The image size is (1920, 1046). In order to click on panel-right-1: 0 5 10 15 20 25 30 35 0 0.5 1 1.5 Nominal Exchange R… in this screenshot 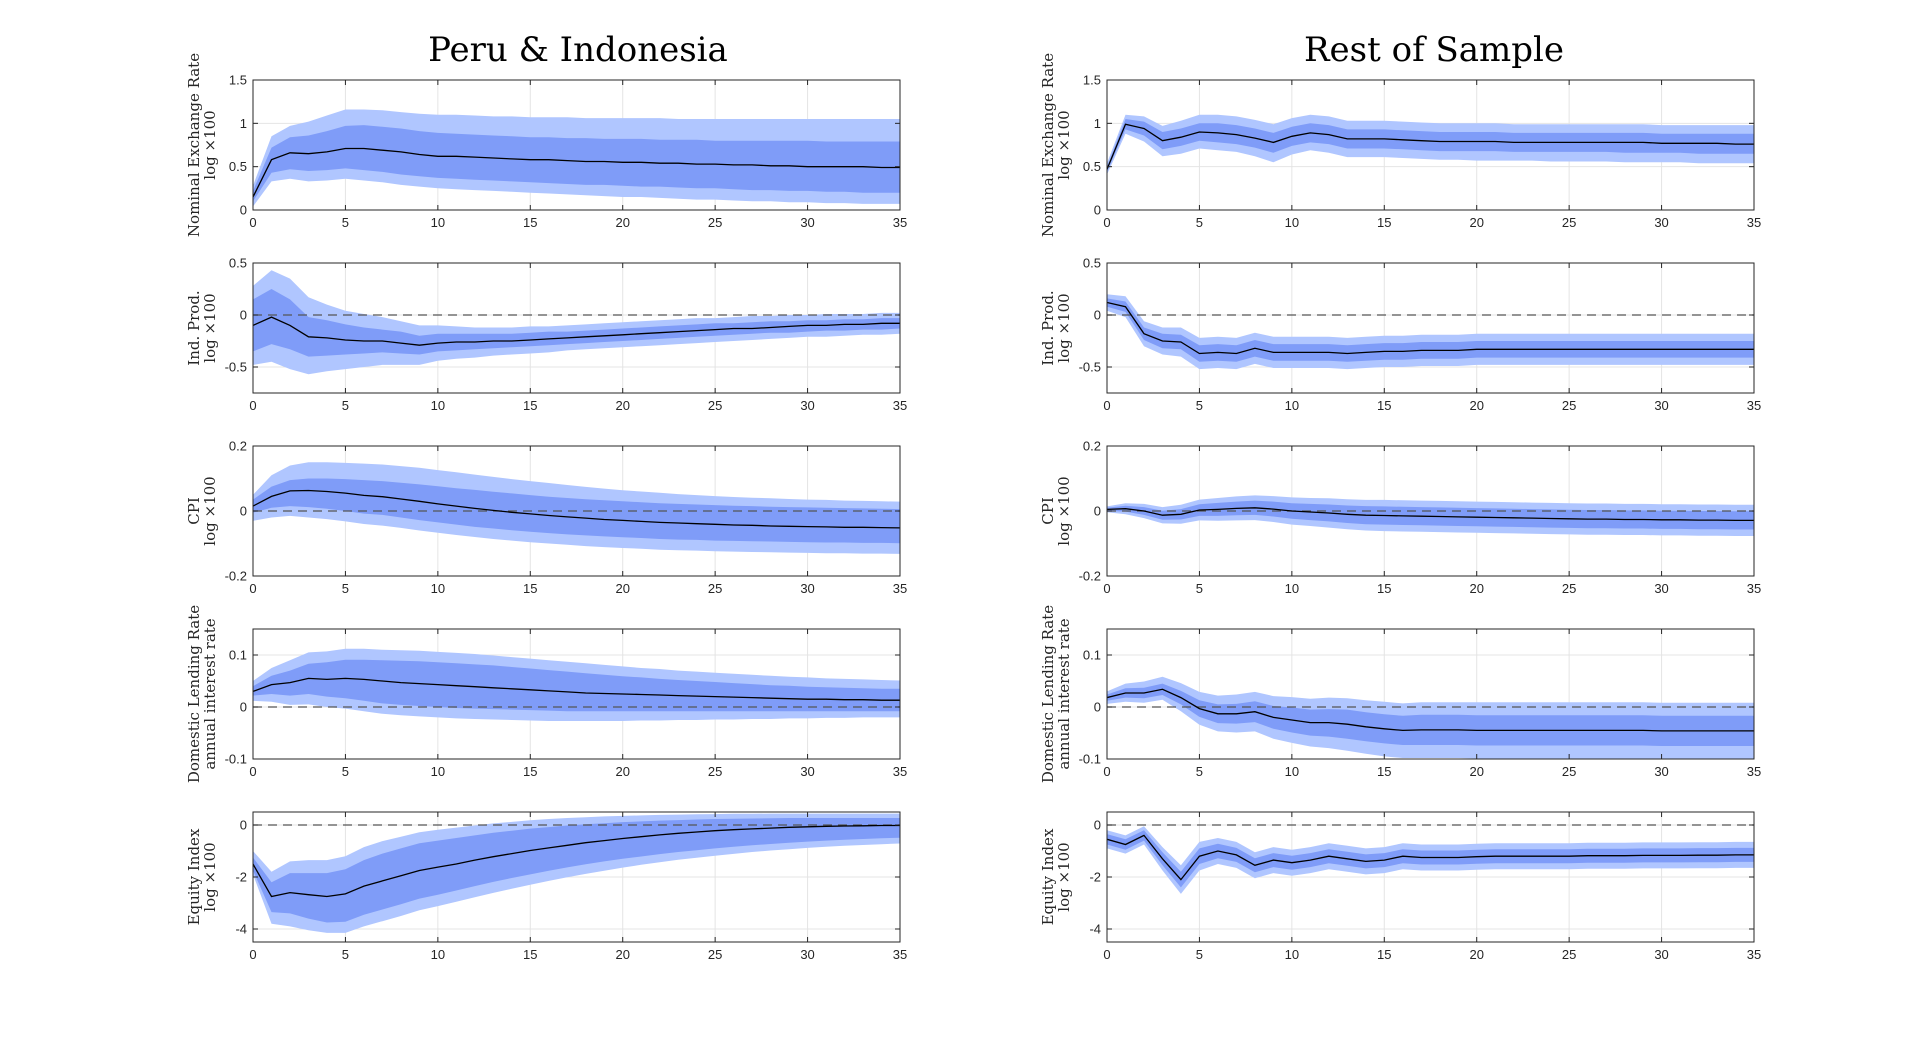, I will do `click(1400, 145)`.